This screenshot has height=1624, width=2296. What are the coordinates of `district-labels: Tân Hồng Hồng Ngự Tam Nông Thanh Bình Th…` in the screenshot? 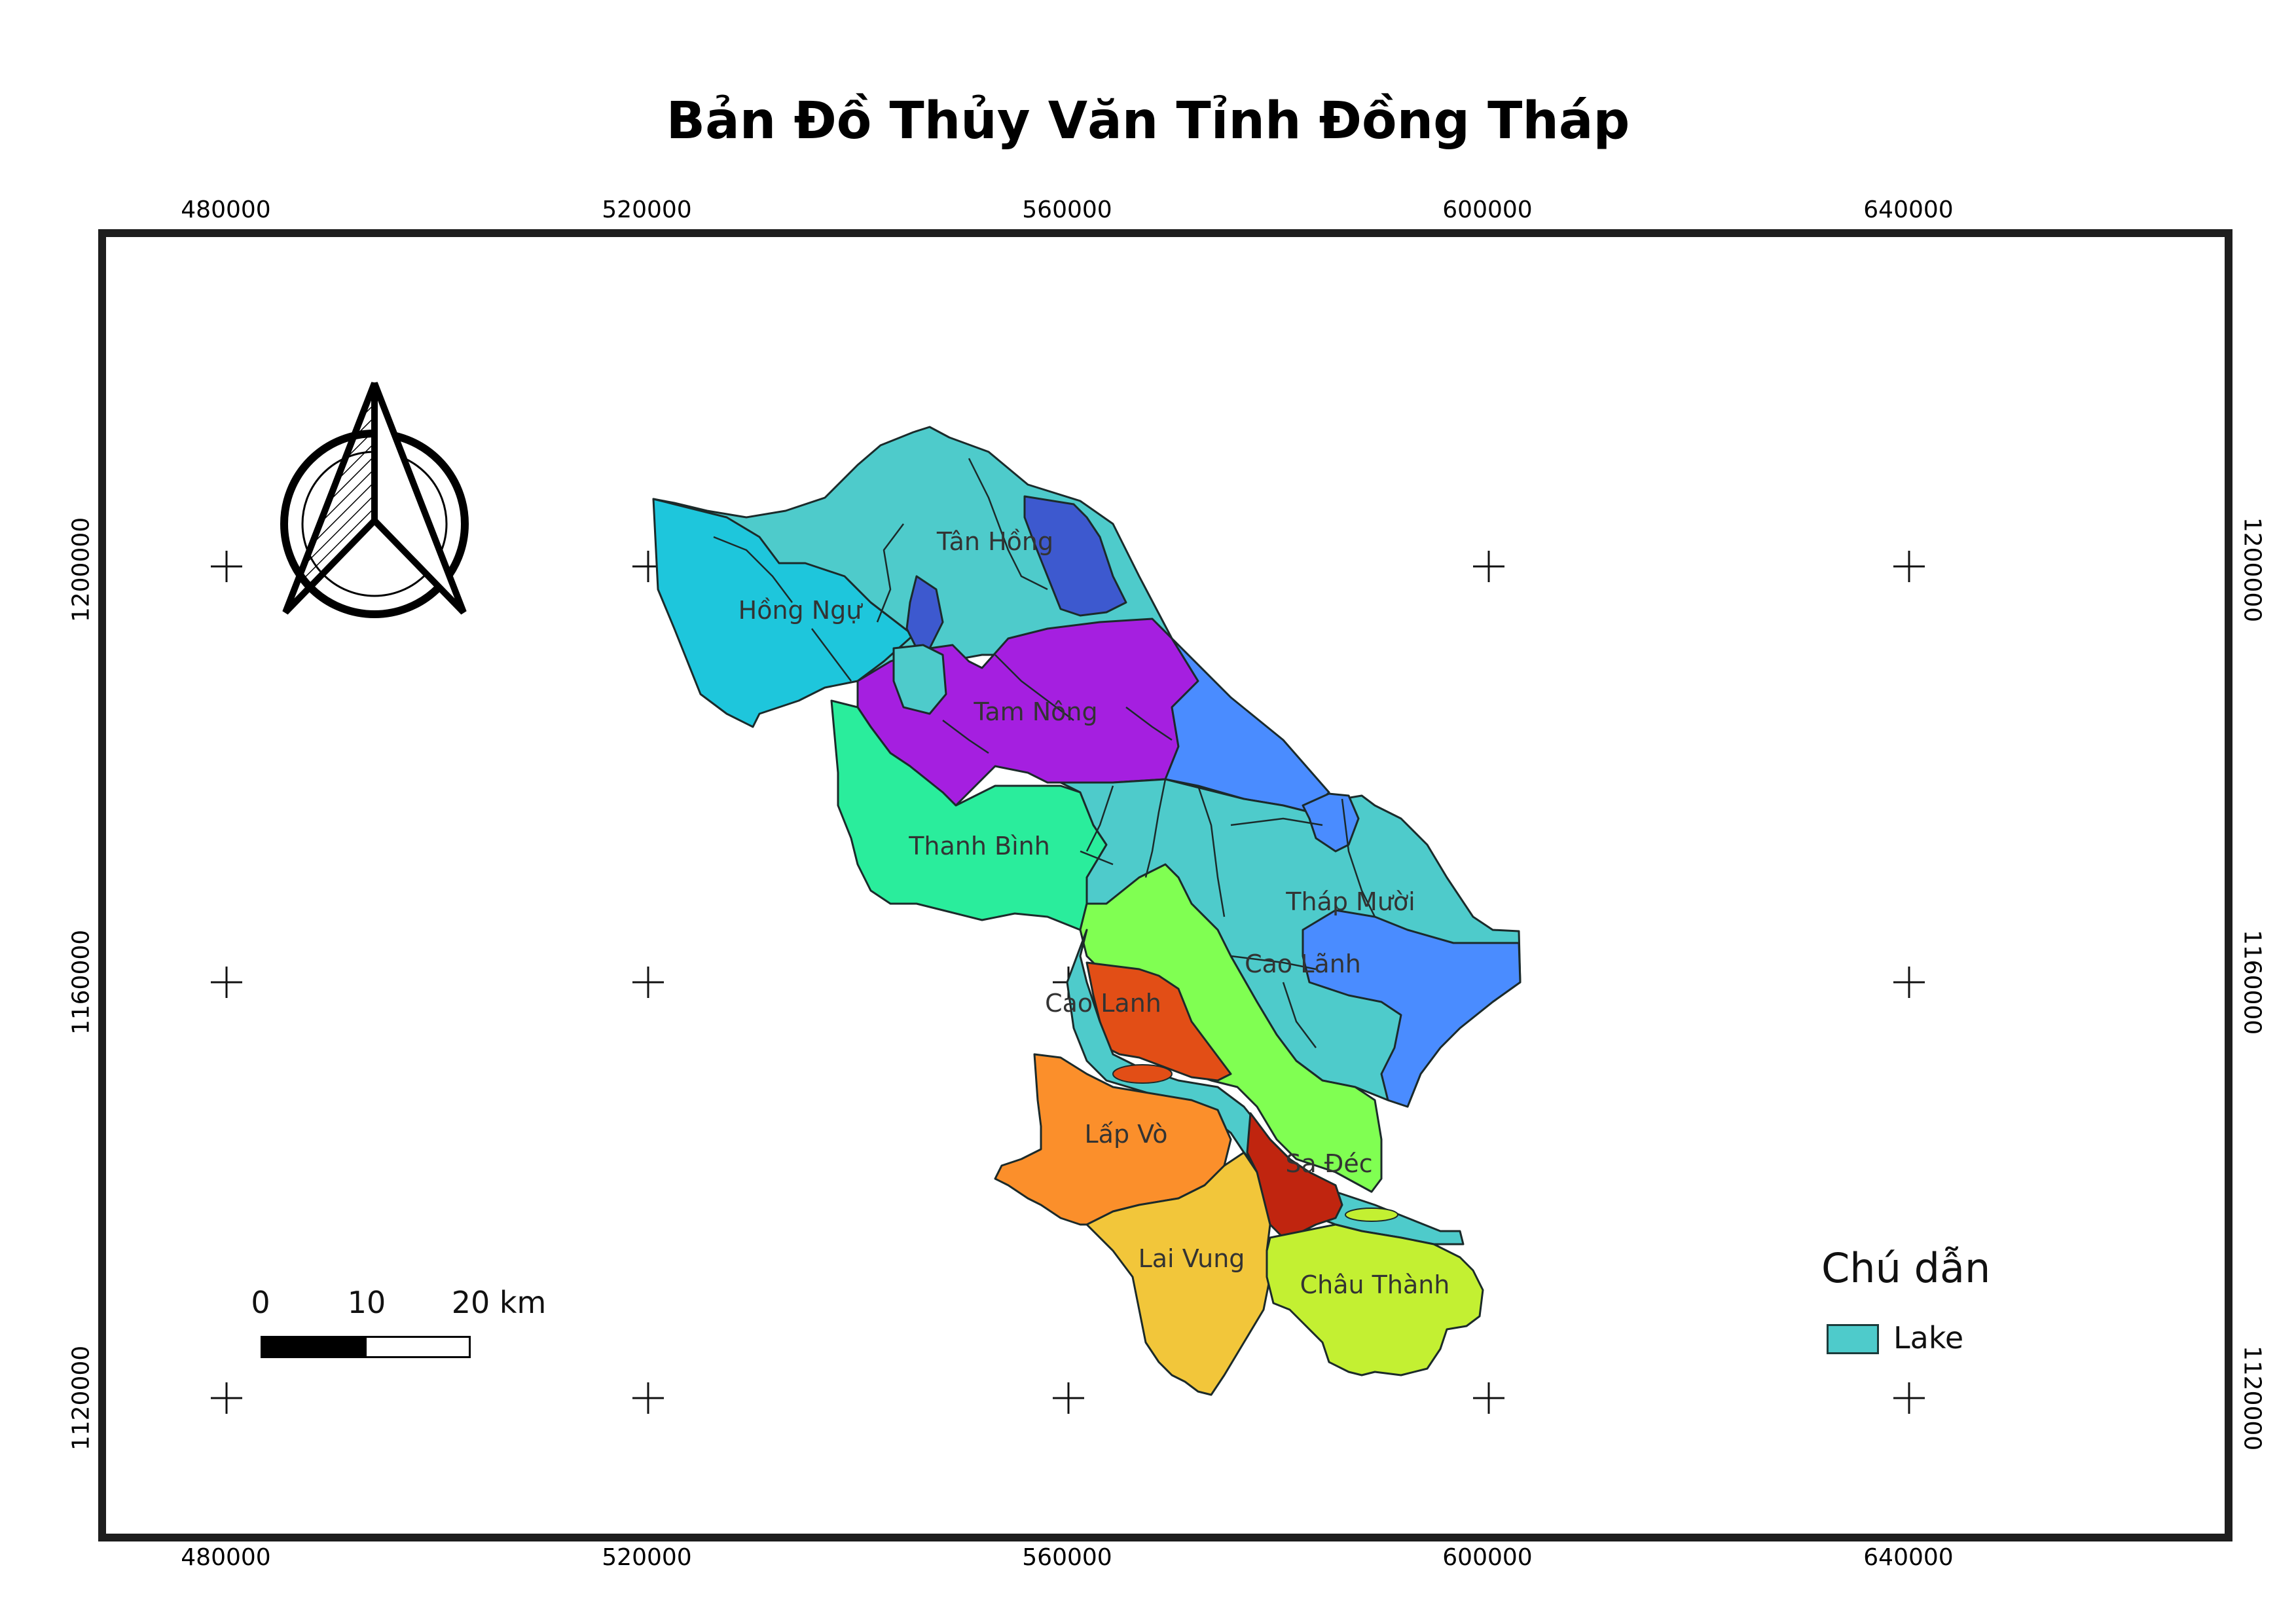 It's located at (1094, 913).